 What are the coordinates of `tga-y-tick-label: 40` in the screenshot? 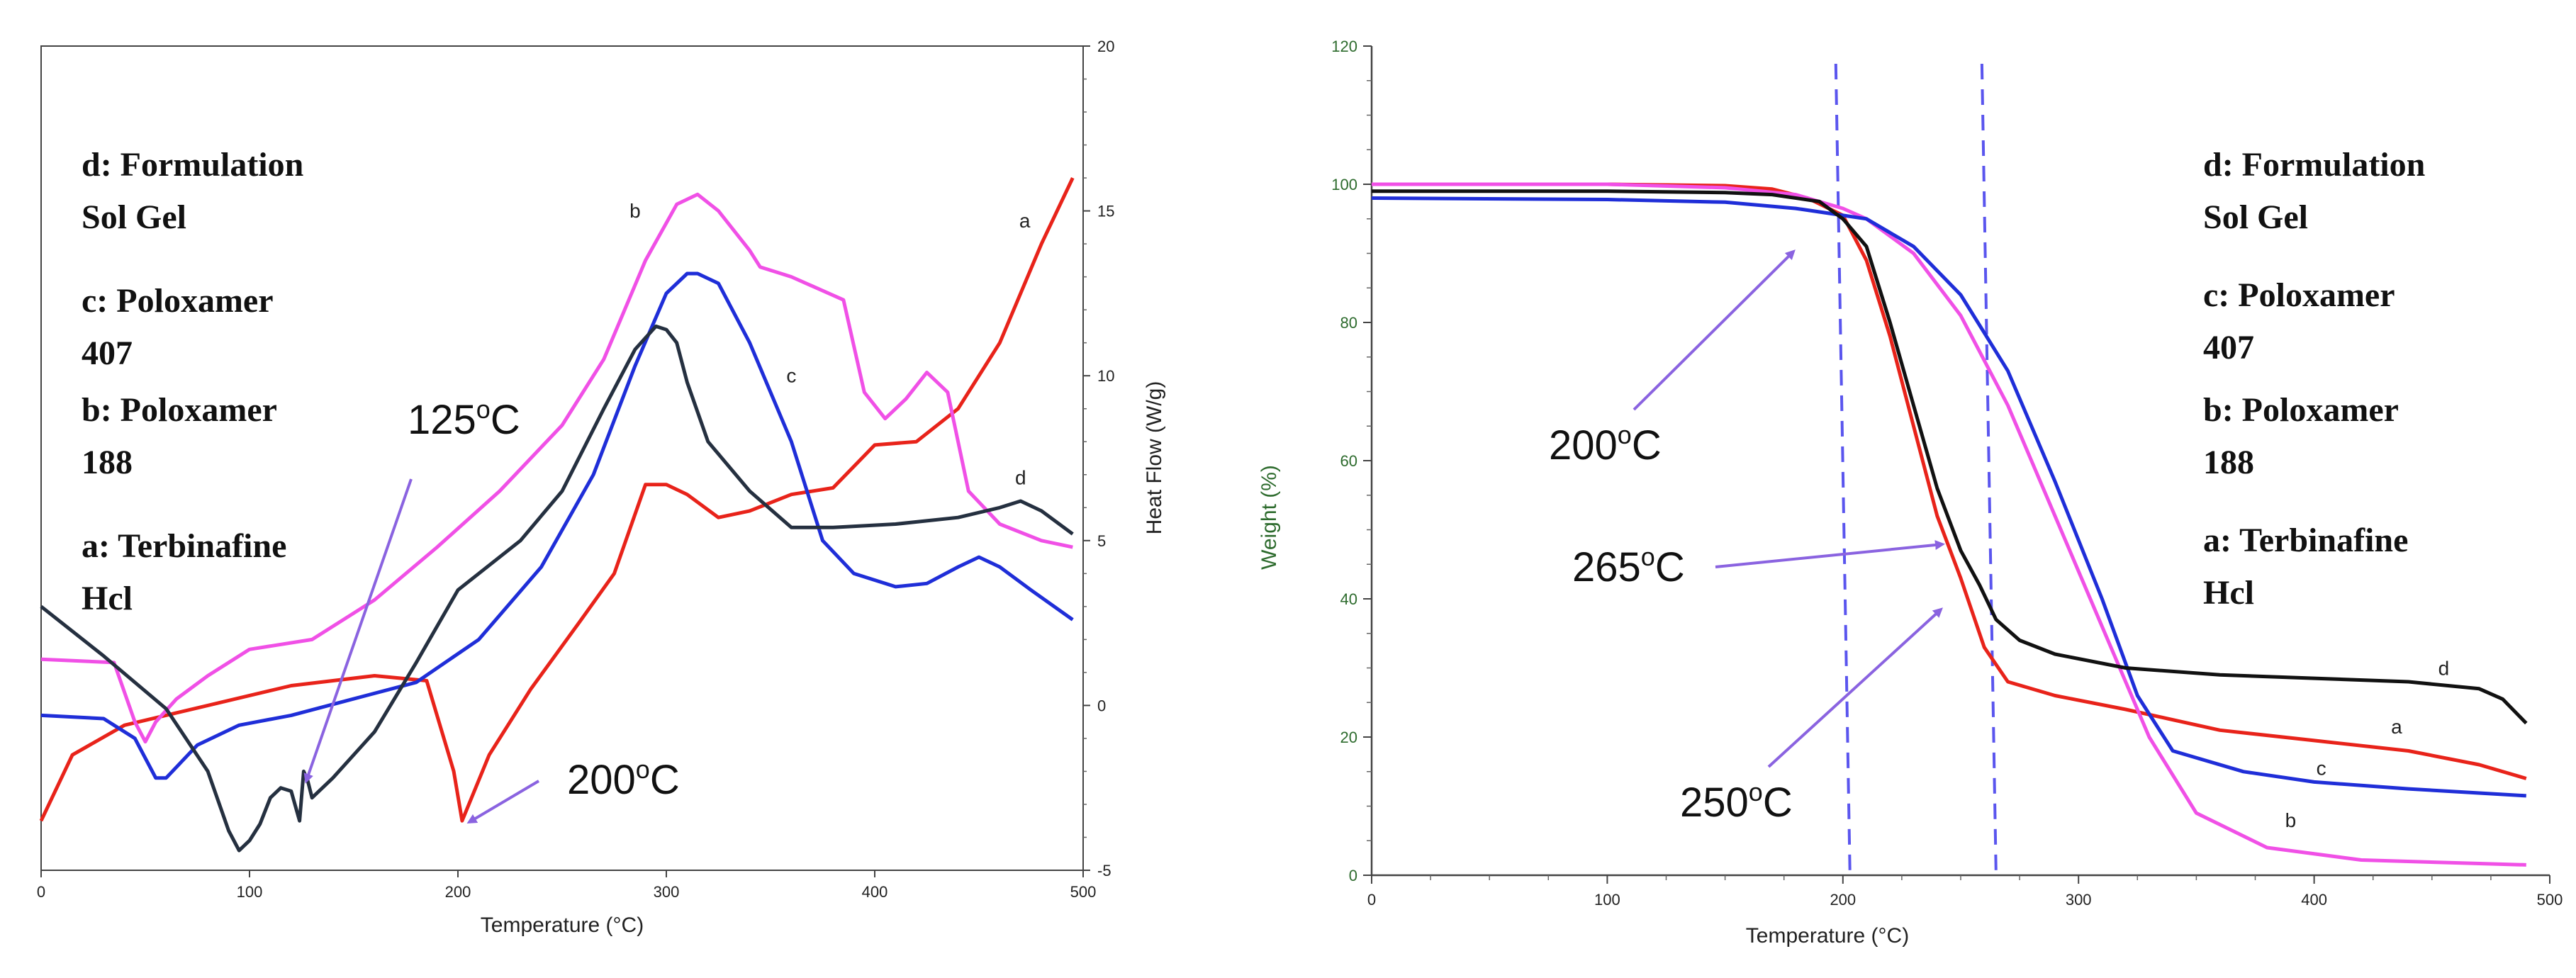 It's located at (1349, 599).